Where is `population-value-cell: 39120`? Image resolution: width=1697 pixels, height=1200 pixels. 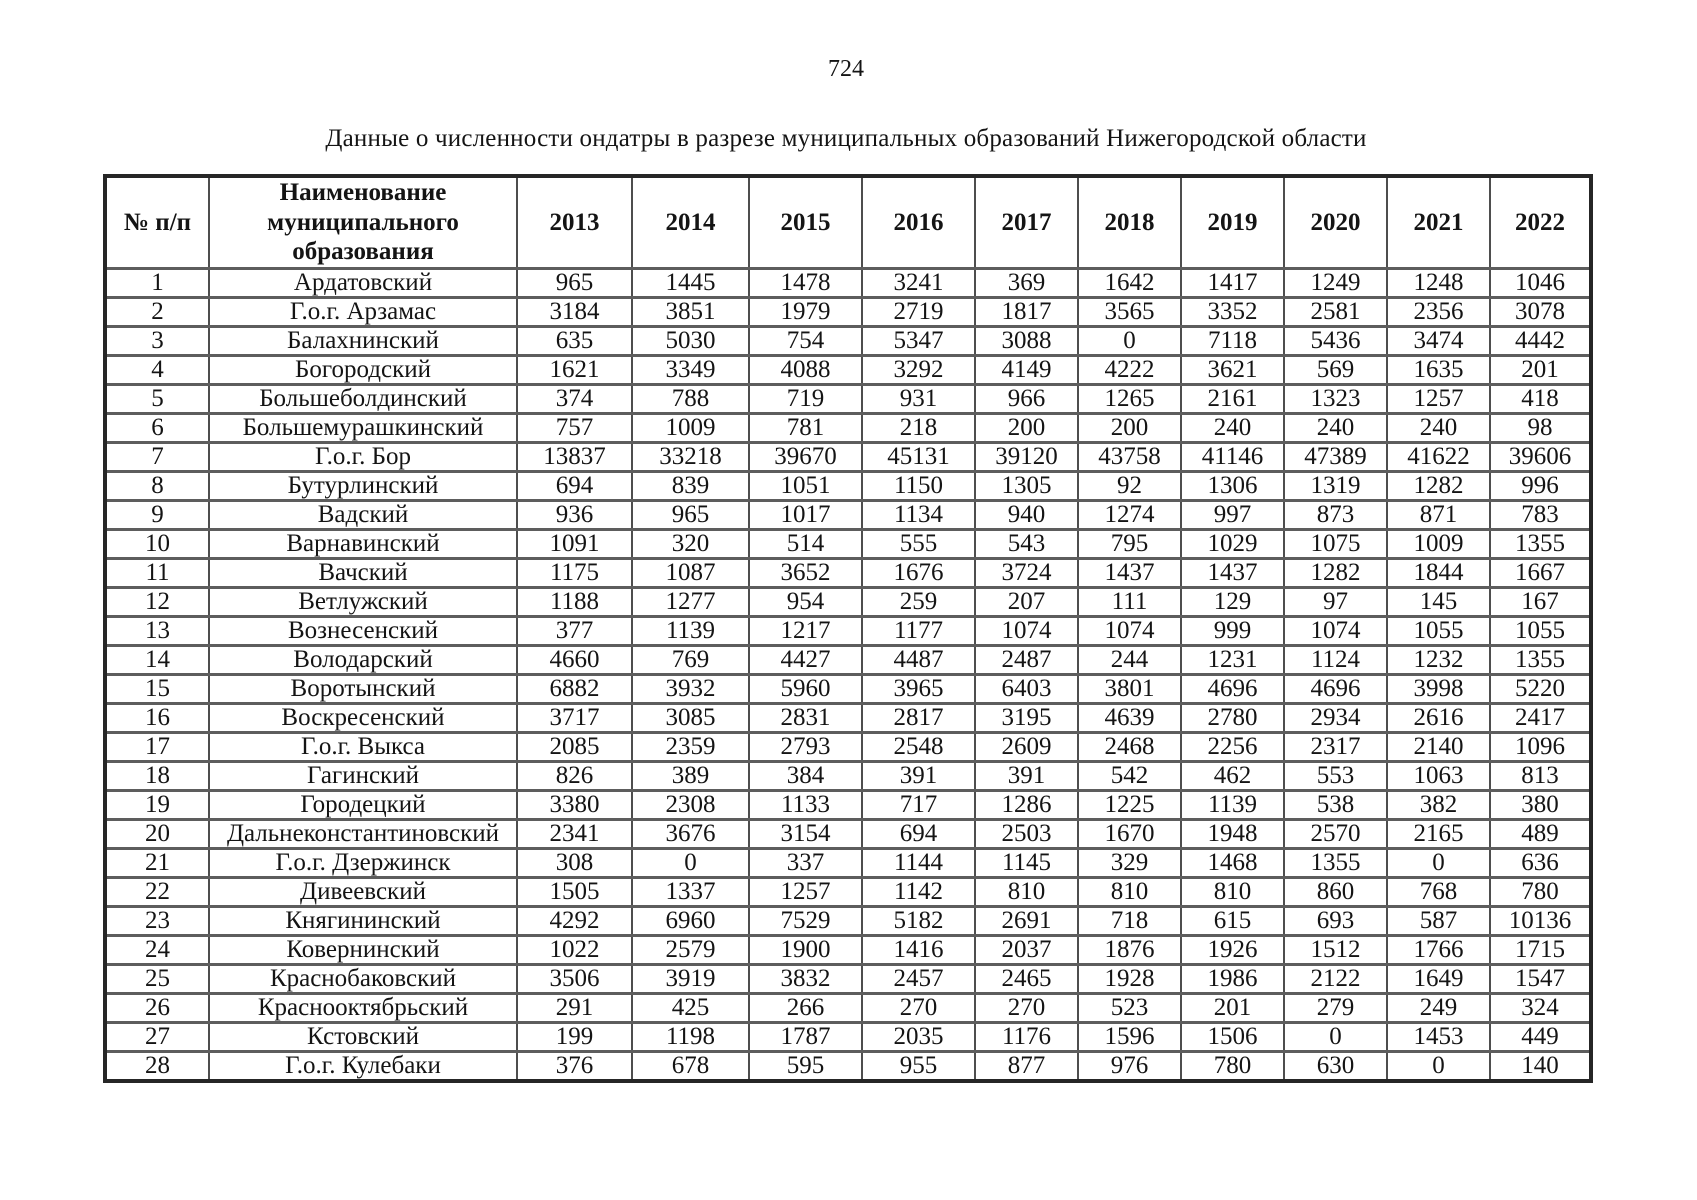
population-value-cell: 39120 is located at coordinates (1026, 456).